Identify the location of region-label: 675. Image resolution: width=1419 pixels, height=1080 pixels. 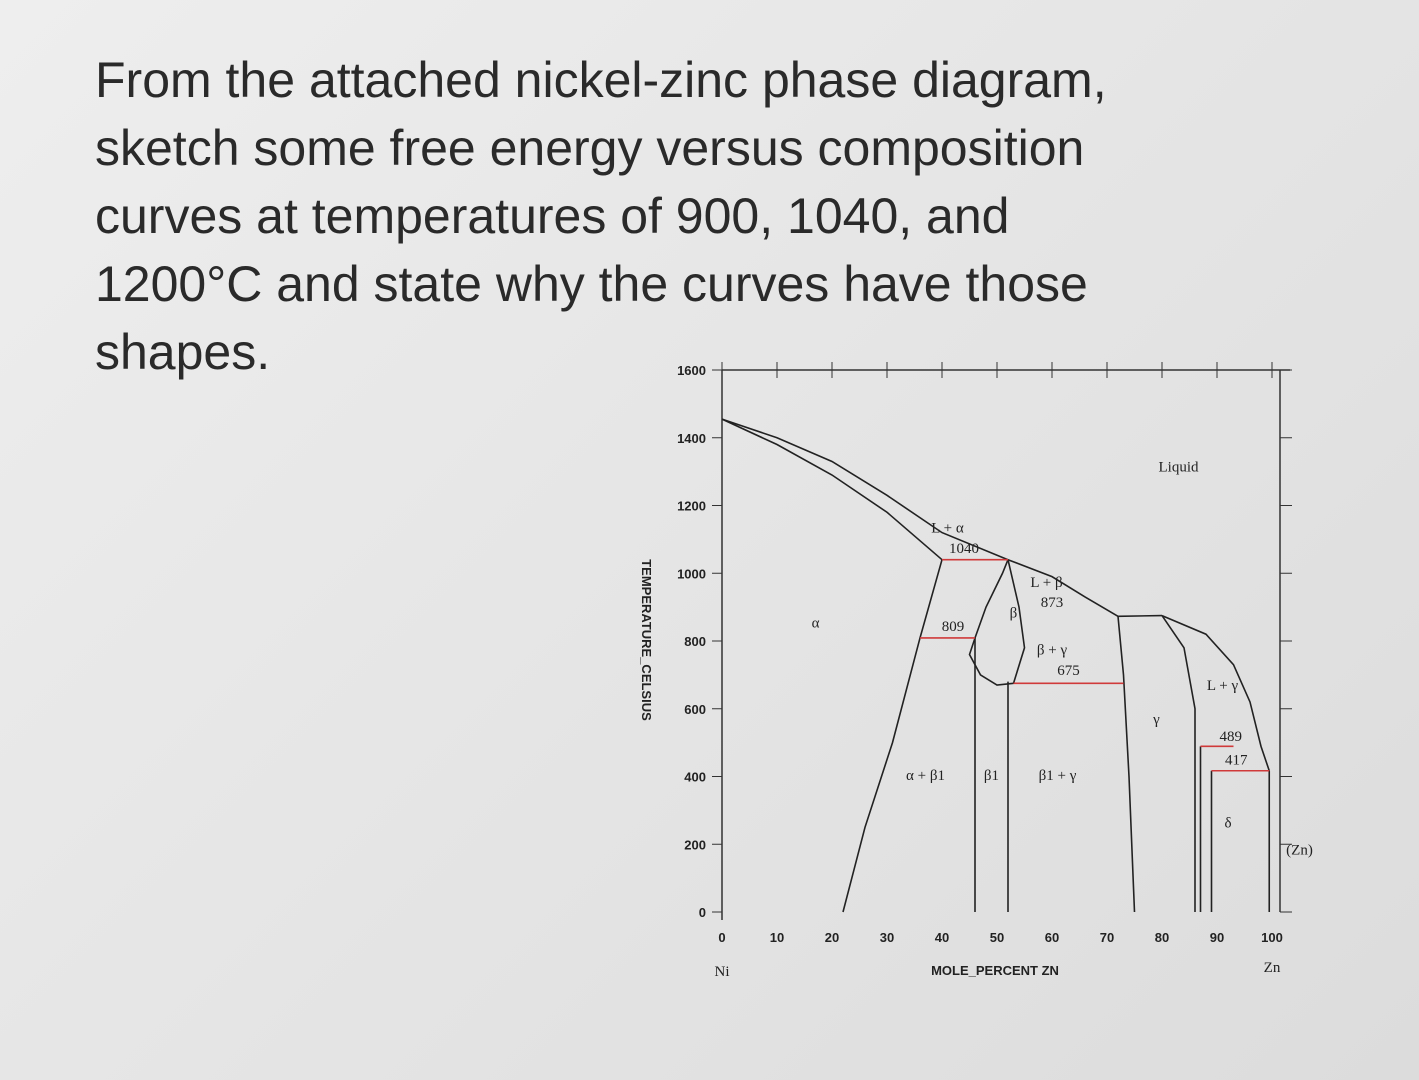
(1068, 671).